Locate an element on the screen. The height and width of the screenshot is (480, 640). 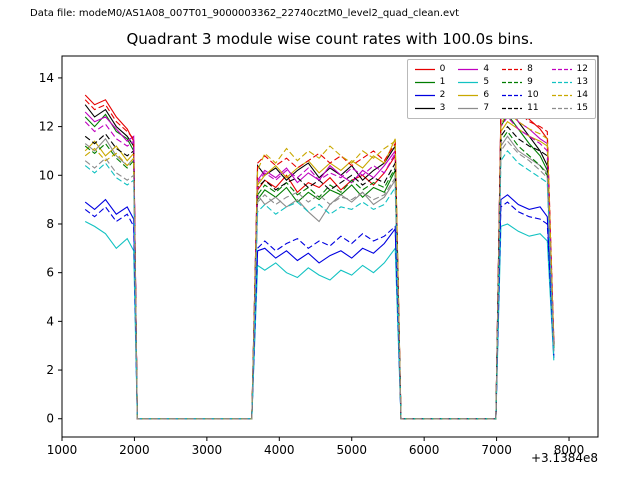
legend-entry-8: 8 is located at coordinates (520, 69).